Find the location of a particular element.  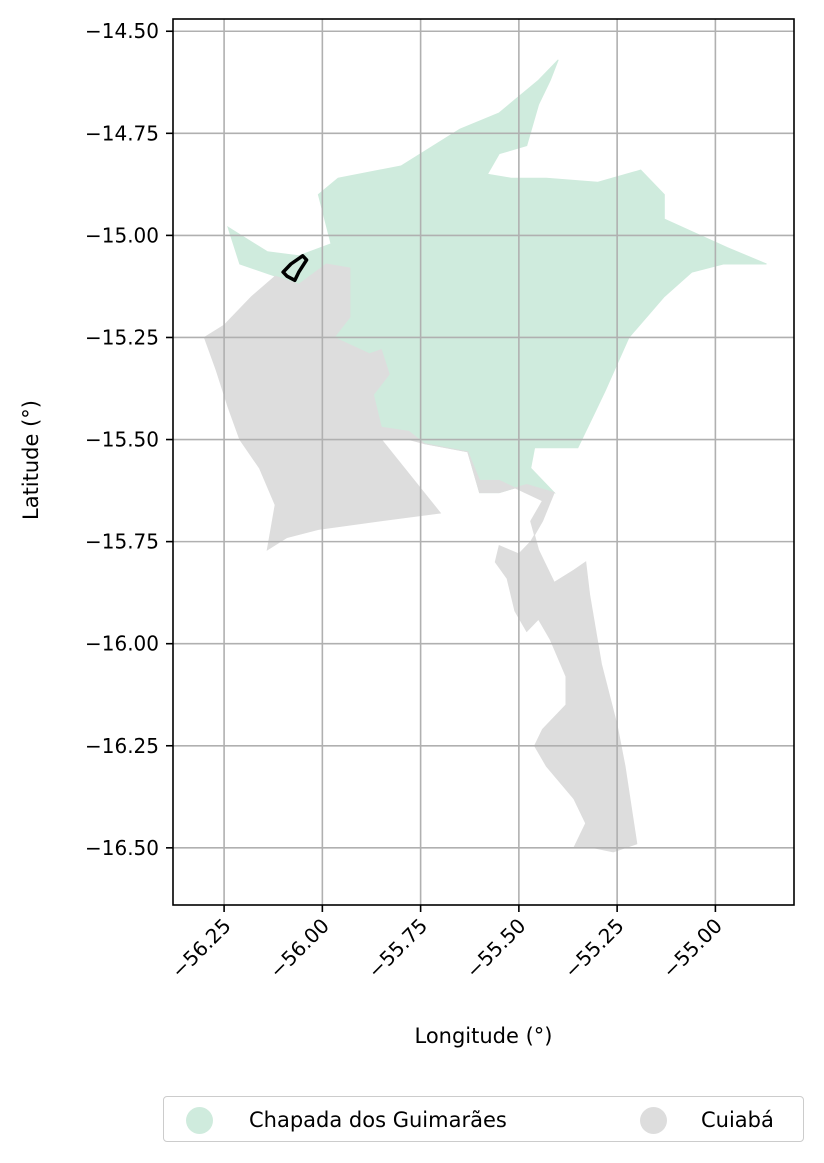

x-tick-label: −55.25 is located at coordinates (593, 948).